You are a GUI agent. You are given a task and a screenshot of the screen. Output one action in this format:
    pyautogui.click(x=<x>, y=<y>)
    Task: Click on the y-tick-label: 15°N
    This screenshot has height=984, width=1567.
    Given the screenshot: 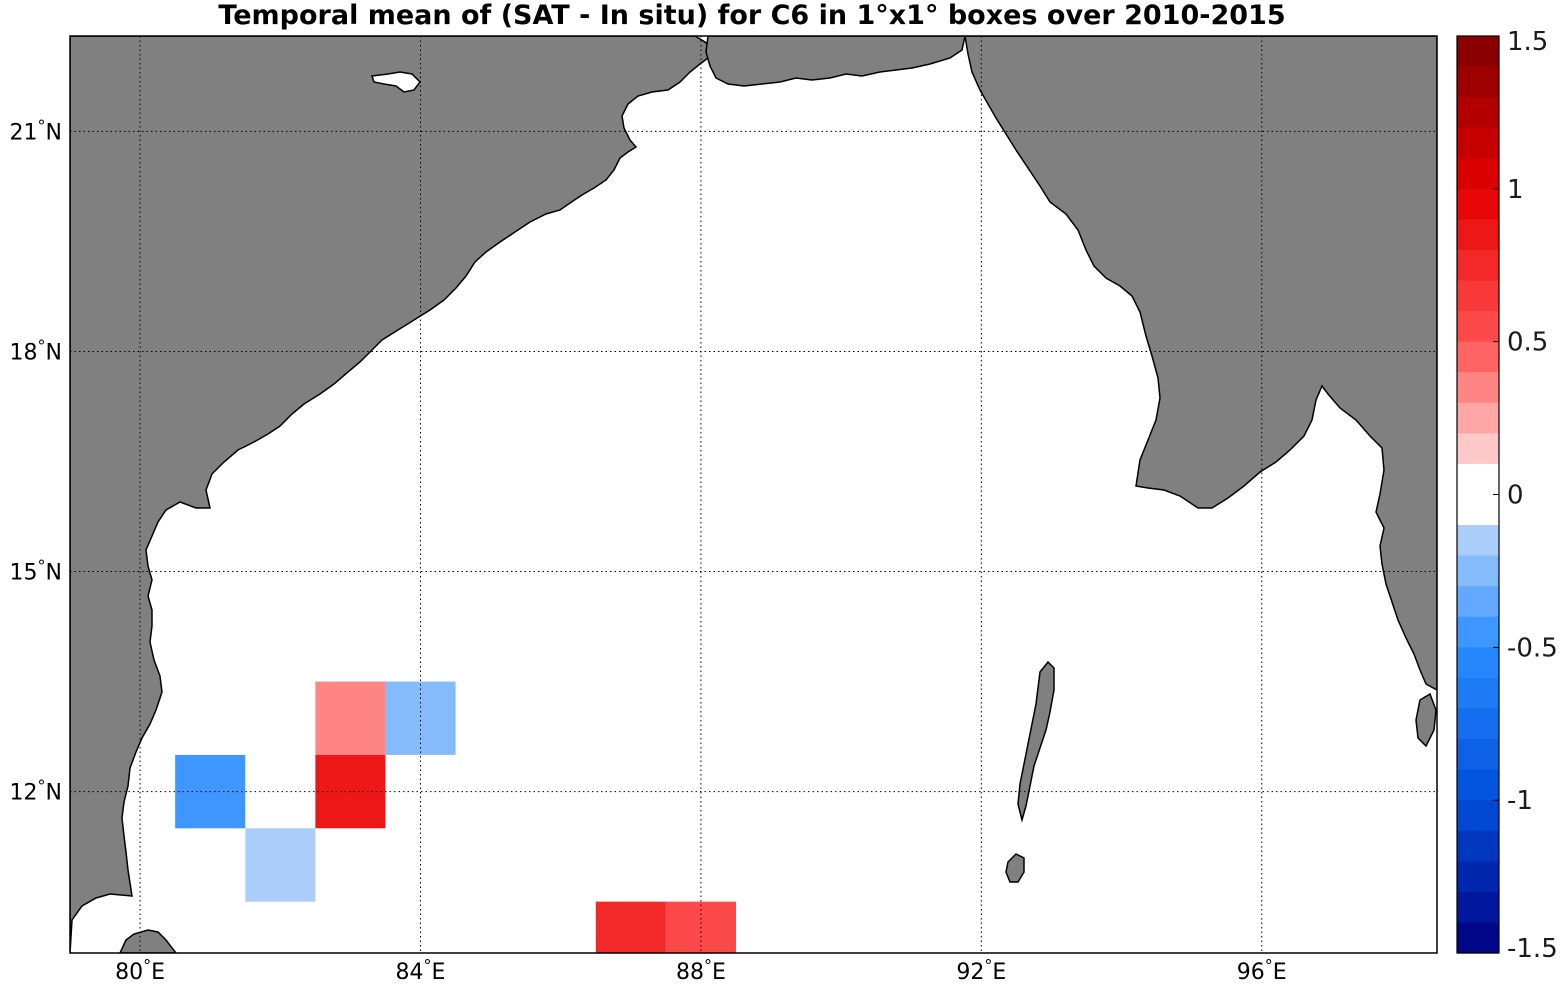 What is the action you would take?
    pyautogui.click(x=36, y=571)
    